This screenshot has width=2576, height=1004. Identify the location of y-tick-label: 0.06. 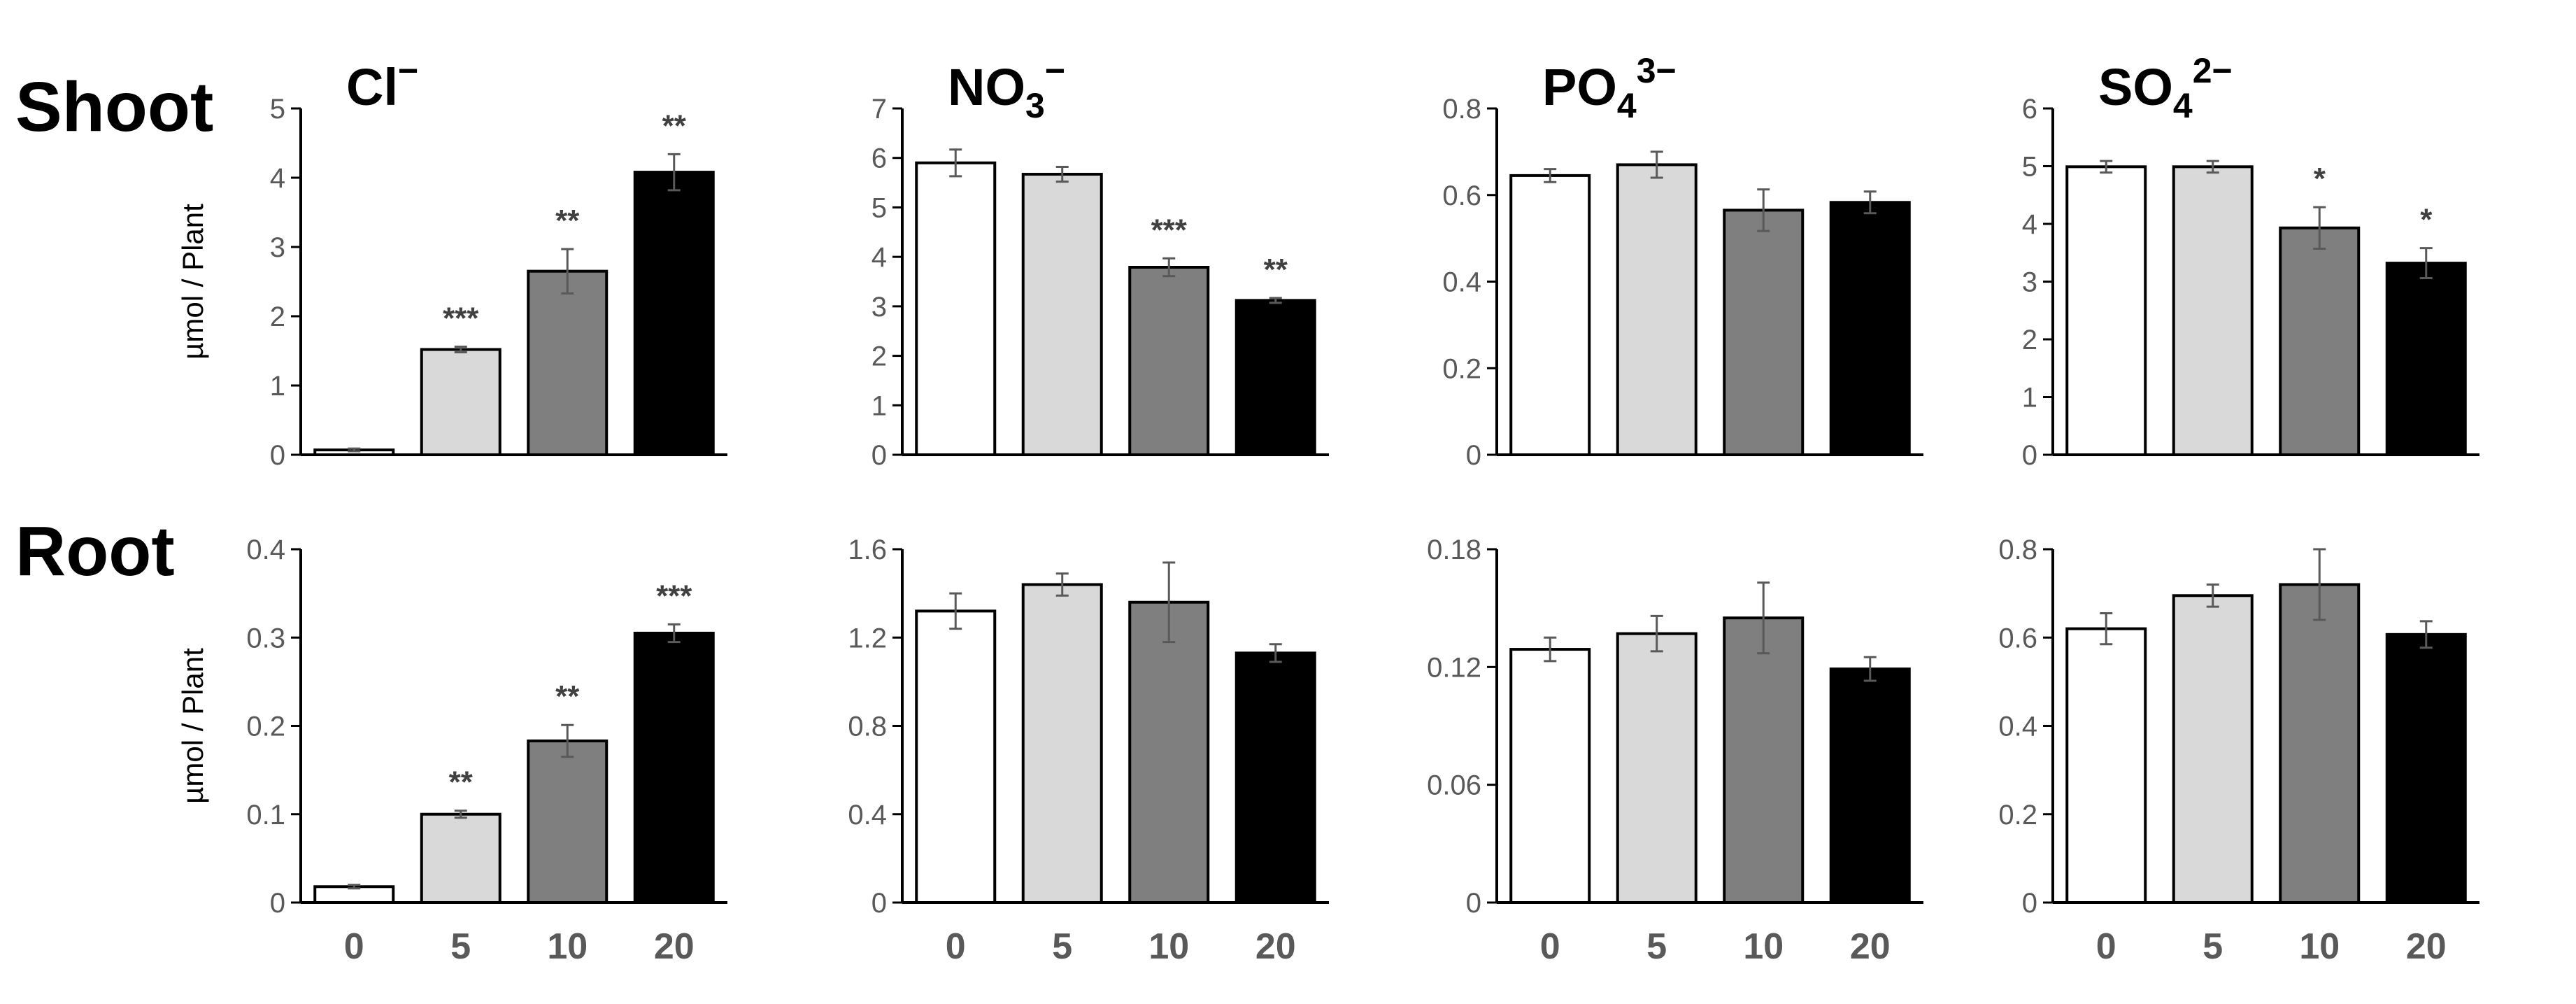
(1454, 785).